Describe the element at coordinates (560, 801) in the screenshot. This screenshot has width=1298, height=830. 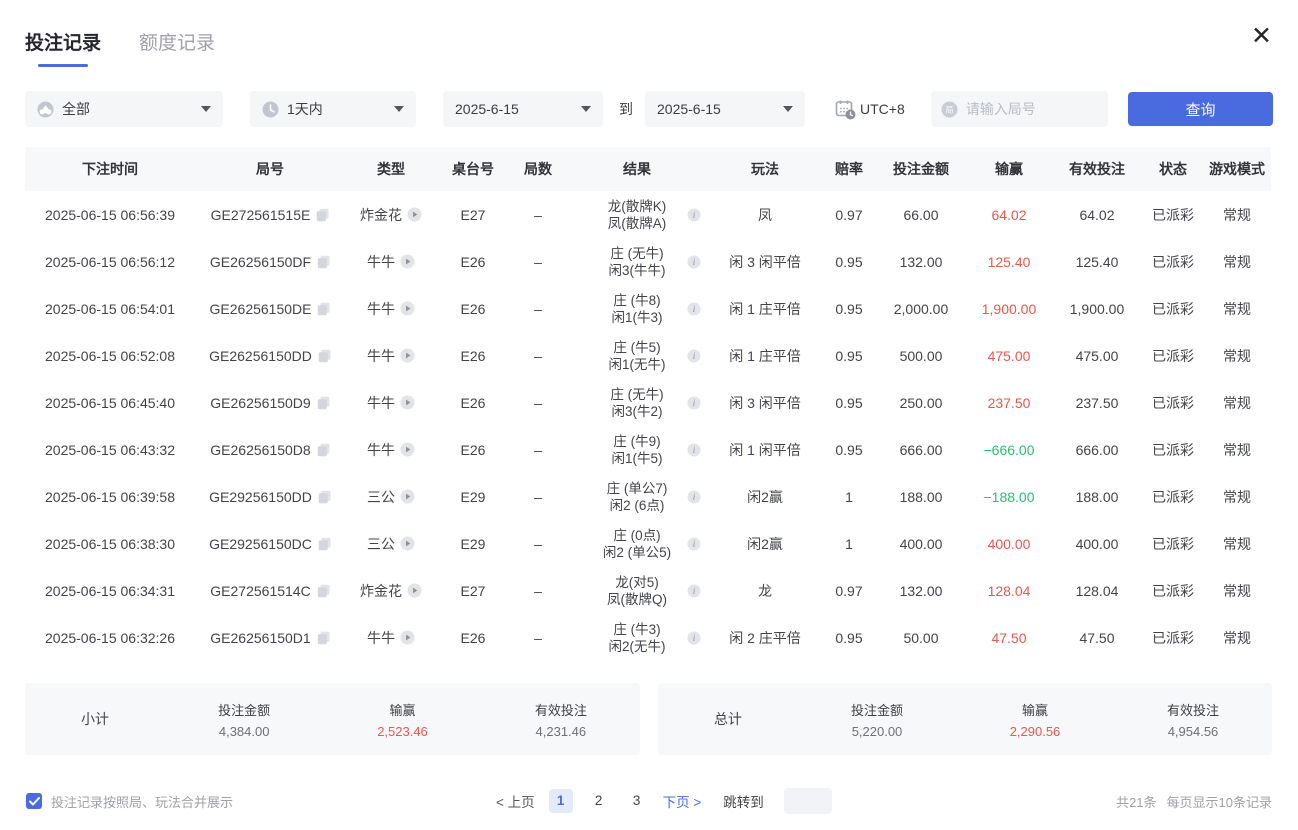
I see `page-button-1: 1` at that location.